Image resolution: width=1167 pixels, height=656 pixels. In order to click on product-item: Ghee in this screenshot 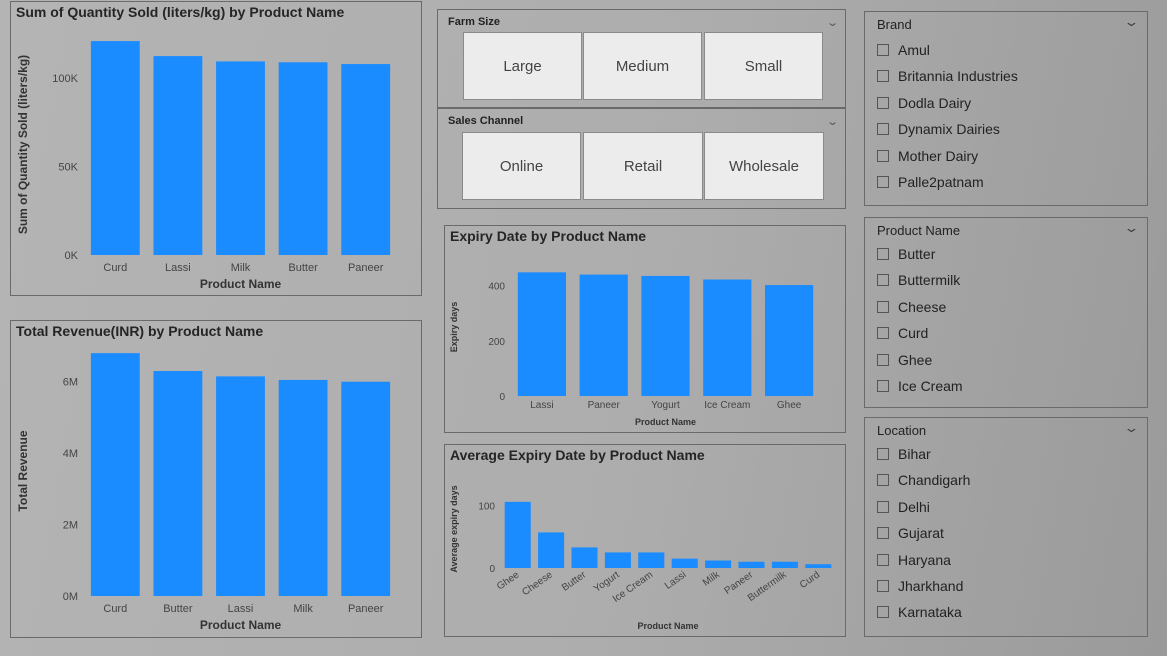, I will do `click(904, 360)`.